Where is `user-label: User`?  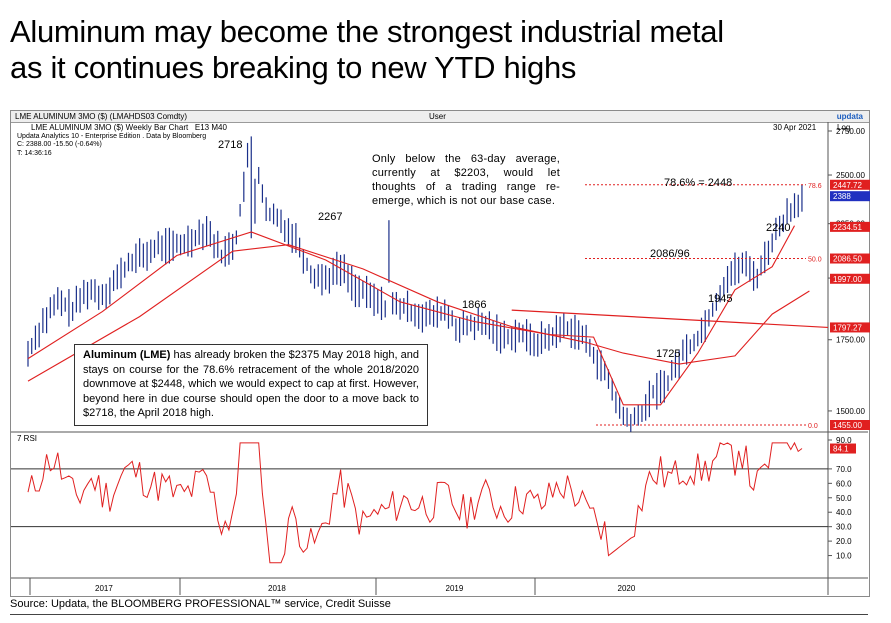 user-label: User is located at coordinates (437, 116).